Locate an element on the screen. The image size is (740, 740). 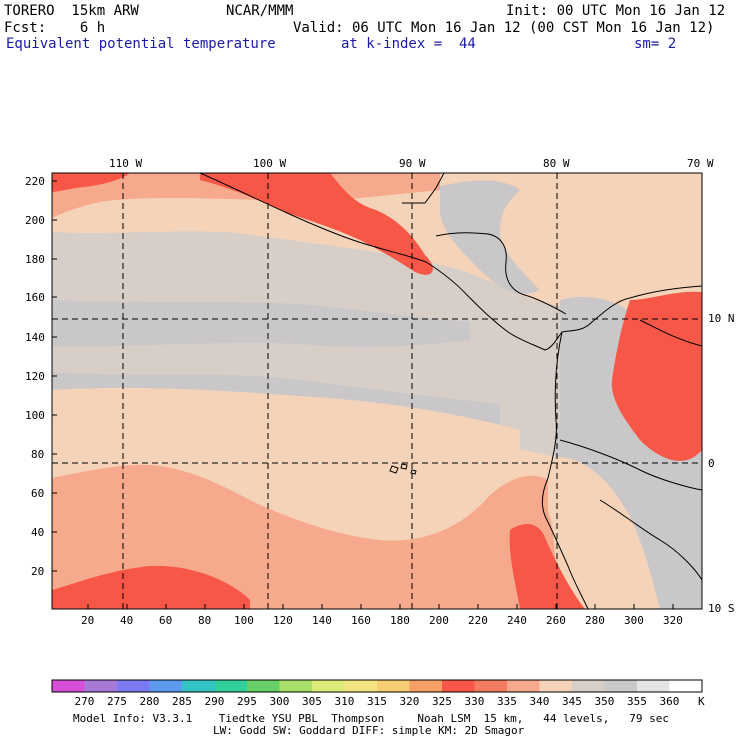
y-tick-label: 160 is located at coordinates (35, 297).